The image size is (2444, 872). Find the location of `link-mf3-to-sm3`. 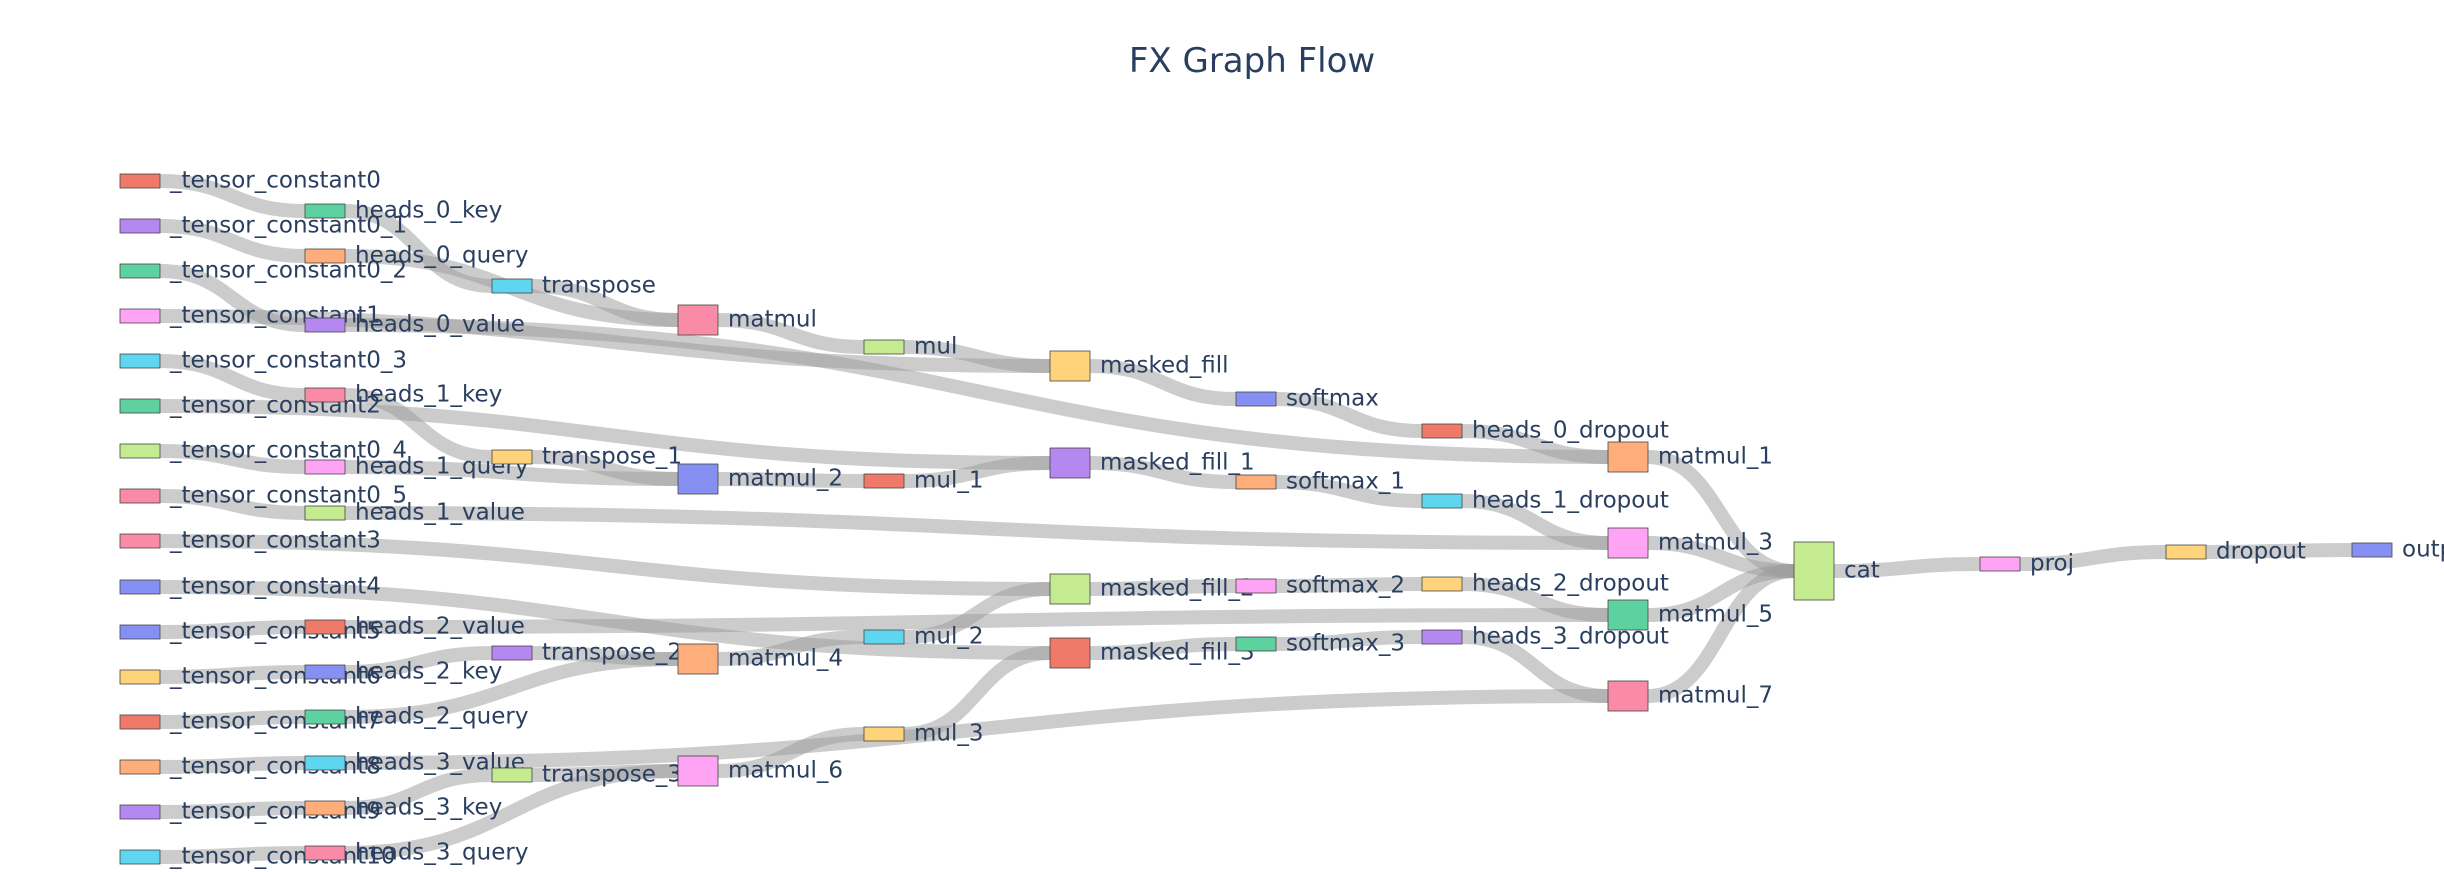

link-mf3-to-sm3 is located at coordinates (1163, 648).